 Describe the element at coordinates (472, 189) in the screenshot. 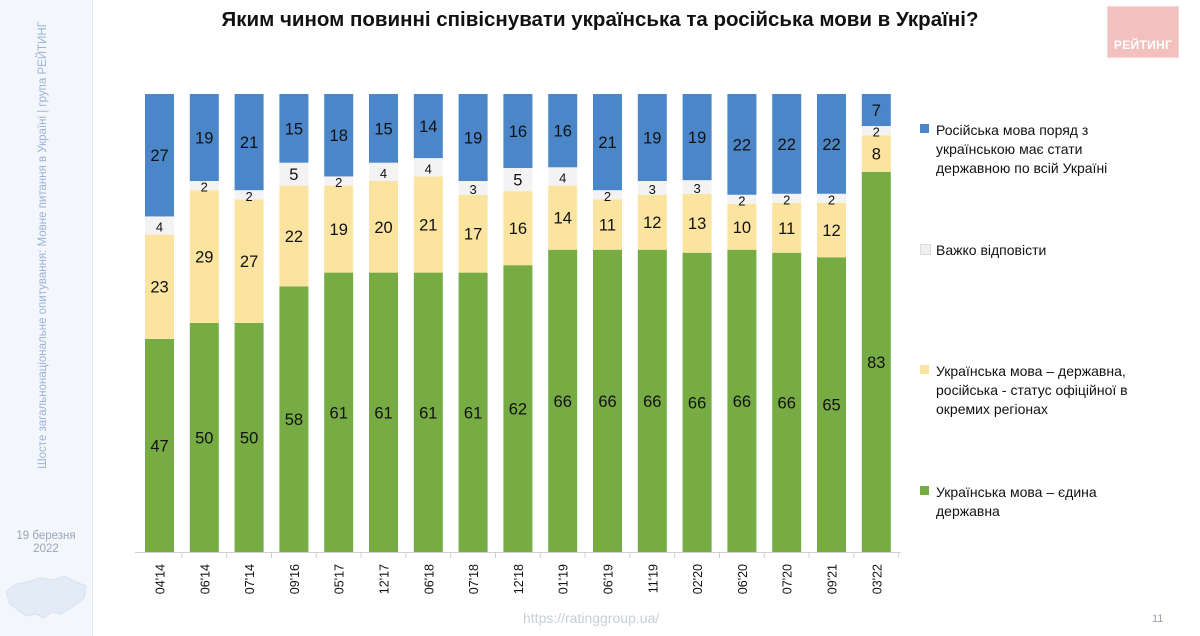

I see `data-label-07-18-series-2: 3` at that location.